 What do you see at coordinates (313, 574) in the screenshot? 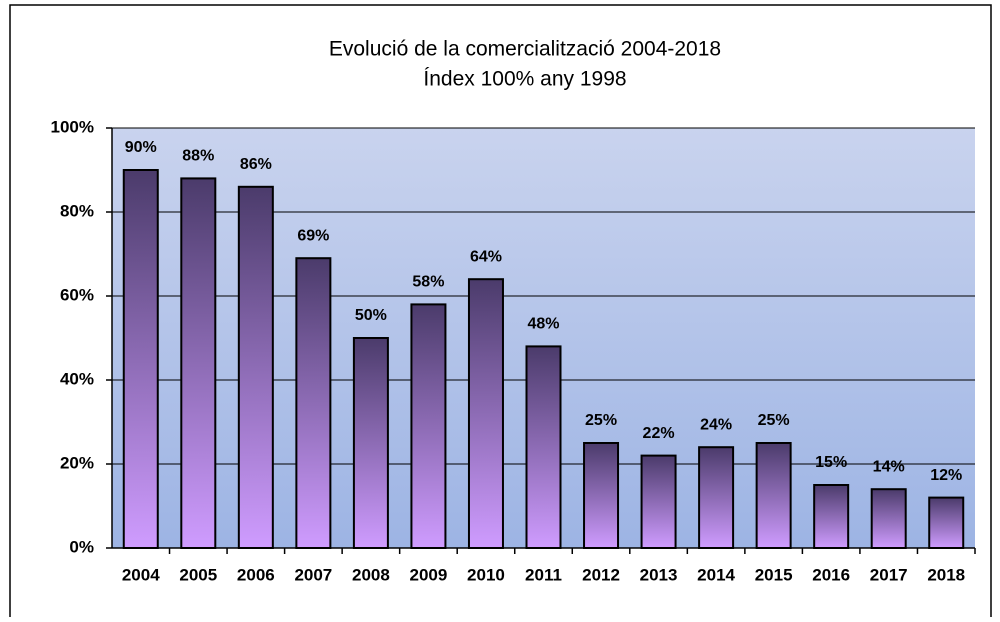
I see `x-tick-label: 2007` at bounding box center [313, 574].